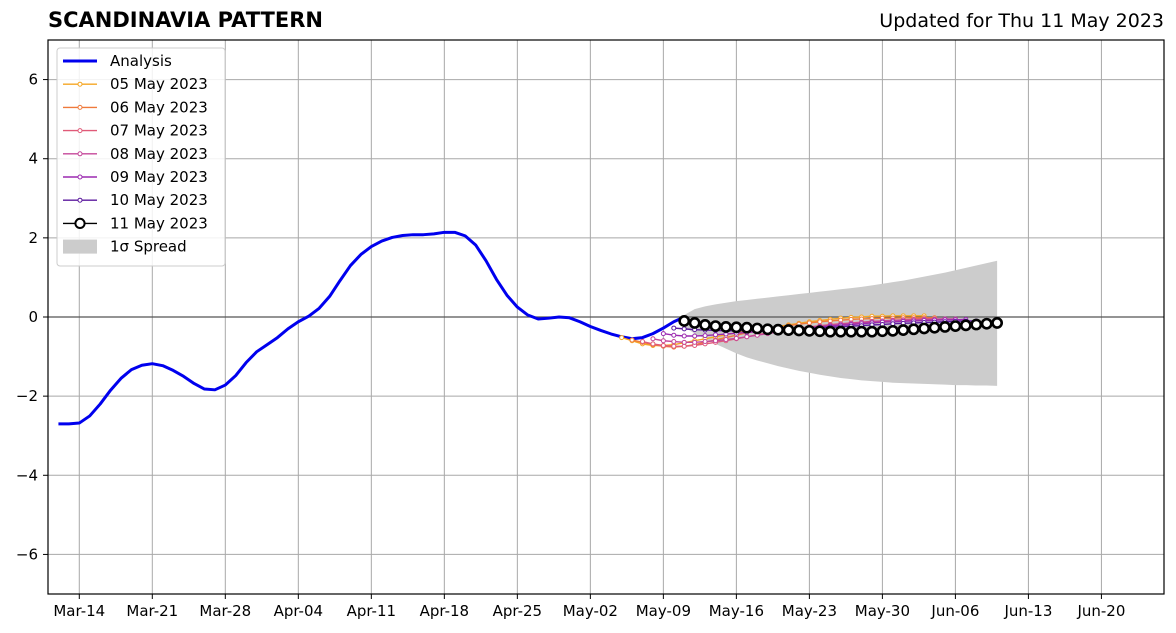  Describe the element at coordinates (225, 611) in the screenshot. I see `x-tick-label: Mar-28` at that location.